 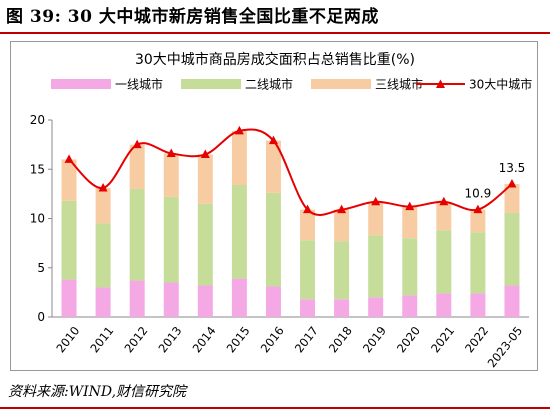 I want to click on line-marker-2011, so click(x=103, y=187).